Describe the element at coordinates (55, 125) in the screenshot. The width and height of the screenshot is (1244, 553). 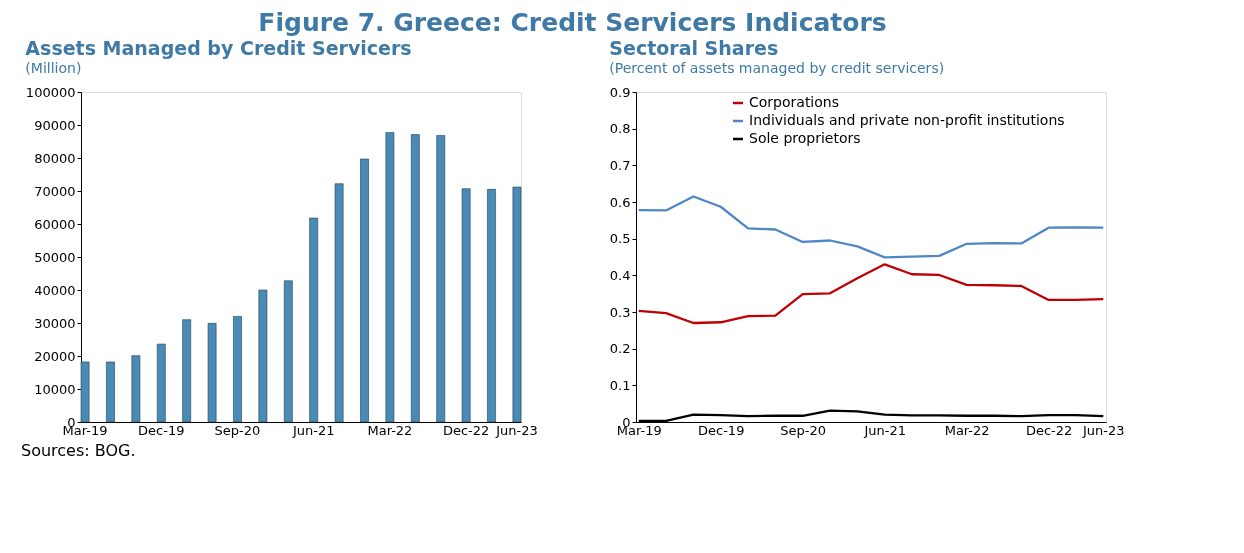
I see `y-tick-label: 90000` at that location.